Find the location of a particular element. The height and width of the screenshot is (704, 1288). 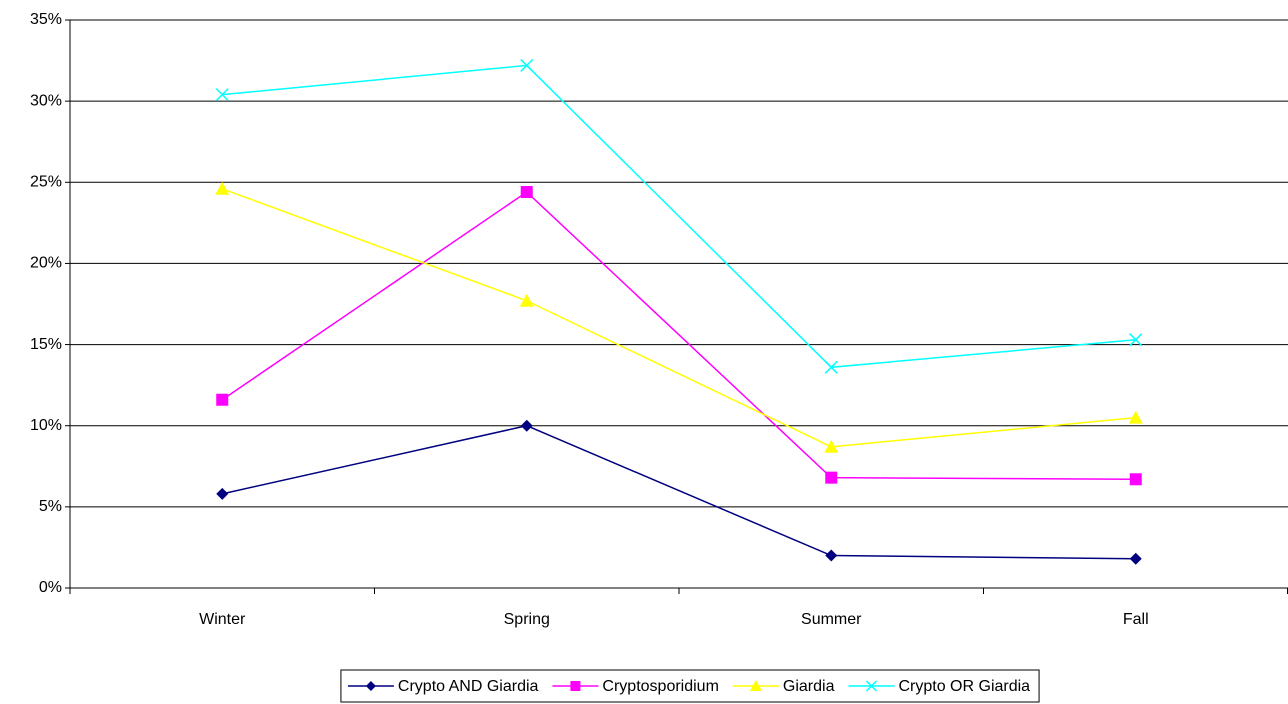

y-tick-label: 25% is located at coordinates (46, 182).